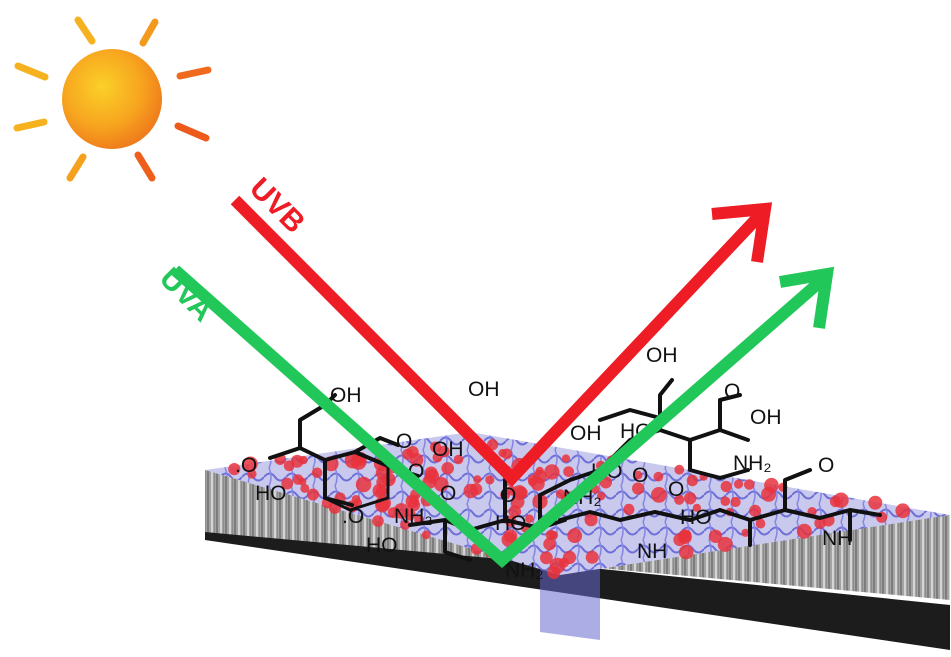 Image resolution: width=951 pixels, height=657 pixels. What do you see at coordinates (484, 389) in the screenshot?
I see `chem-oh-2: OH` at bounding box center [484, 389].